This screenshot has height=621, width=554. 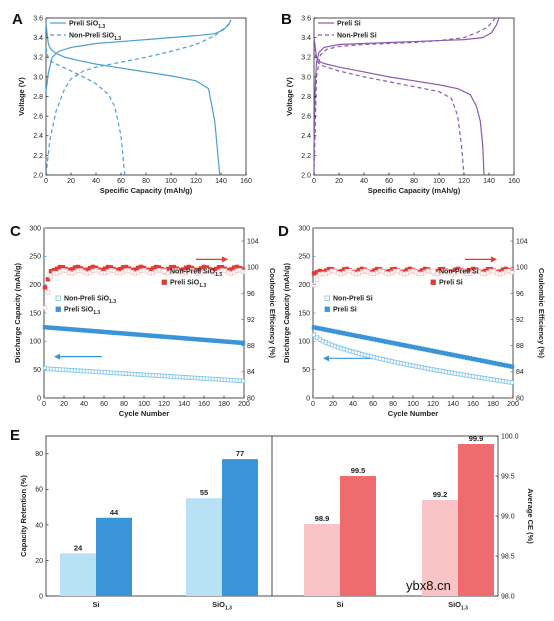 What do you see at coordinates (389, 181) in the screenshot?
I see `panel-b-xtick-label: 60` at bounding box center [389, 181].